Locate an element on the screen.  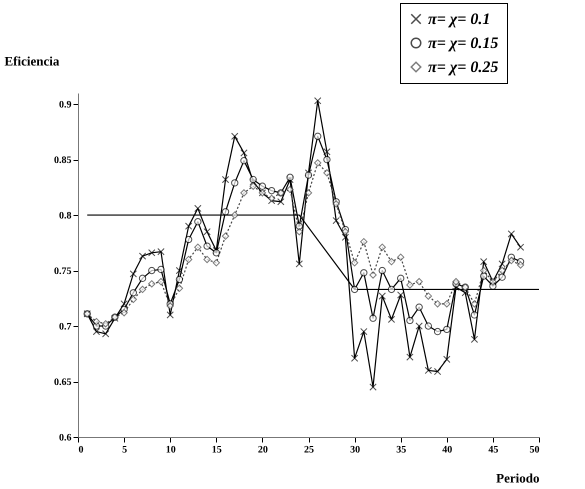
x-tick-label: 20 is located at coordinates (263, 450).